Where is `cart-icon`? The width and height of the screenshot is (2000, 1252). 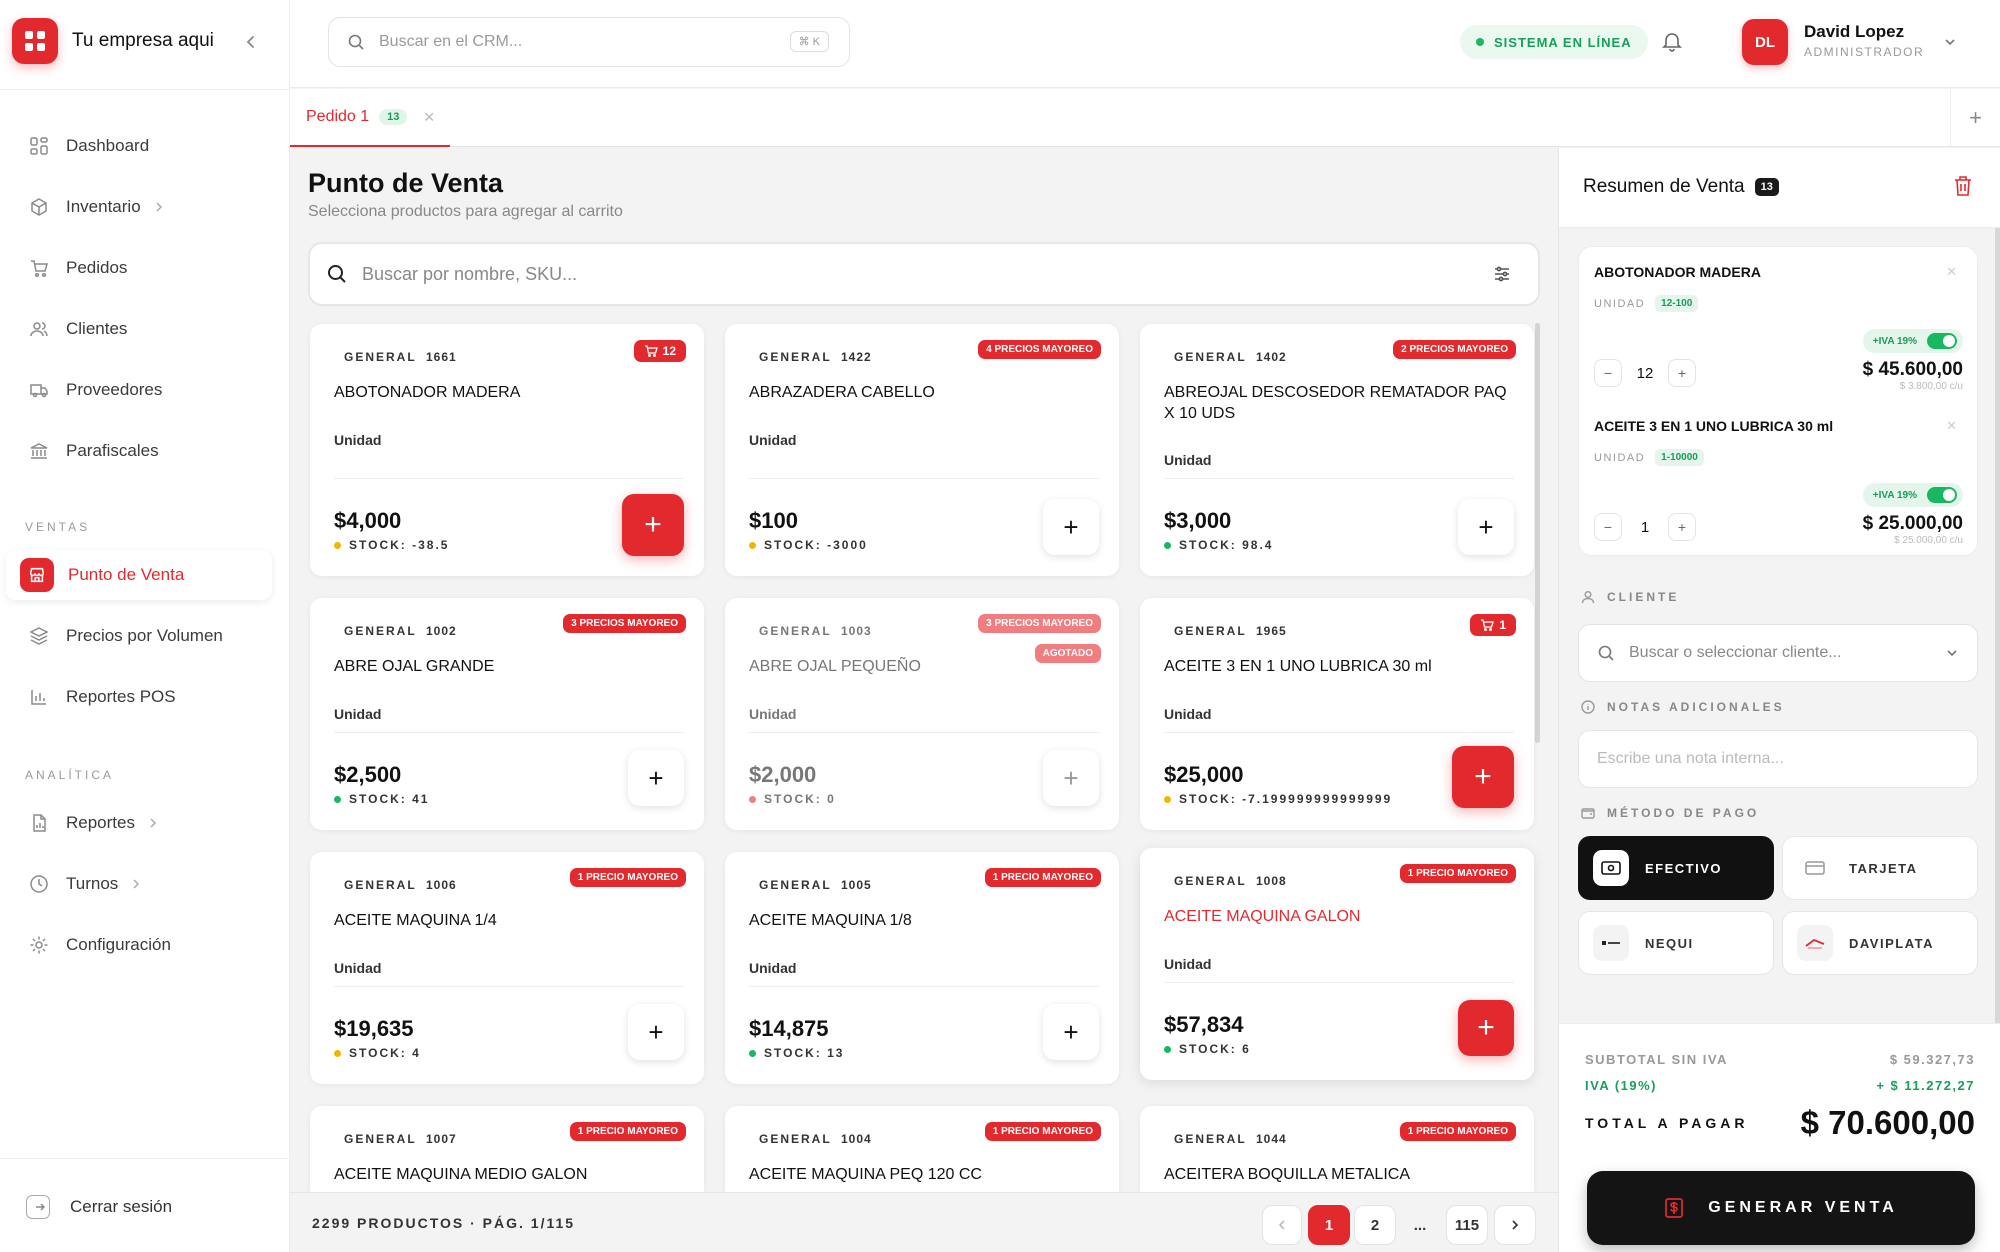
cart-icon is located at coordinates (1488, 625).